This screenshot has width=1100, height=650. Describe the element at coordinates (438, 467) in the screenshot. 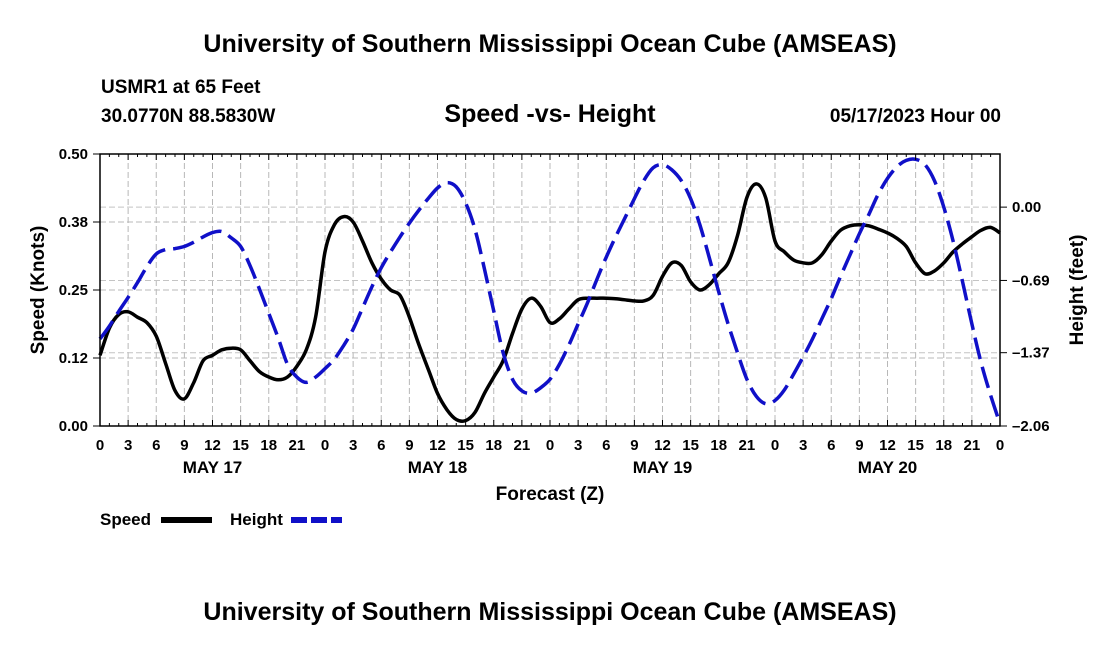

I see `day-label: MAY 18` at that location.